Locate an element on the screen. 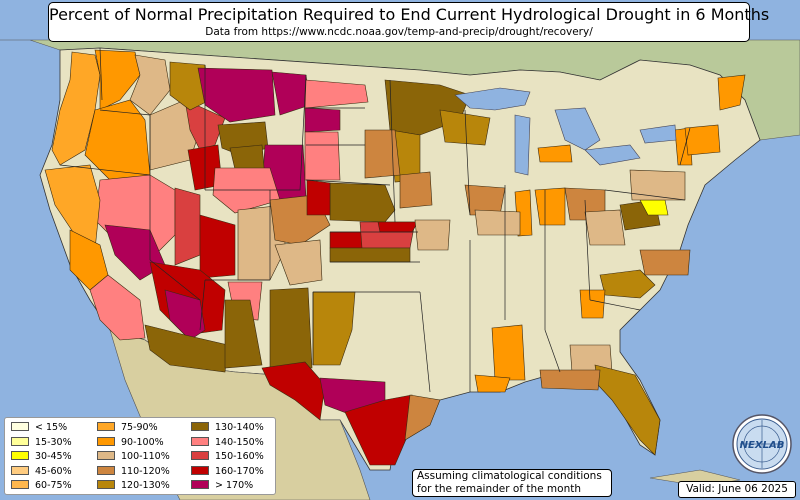 This screenshot has width=800, height=500. legend-item: 100-110% is located at coordinates (133, 457).